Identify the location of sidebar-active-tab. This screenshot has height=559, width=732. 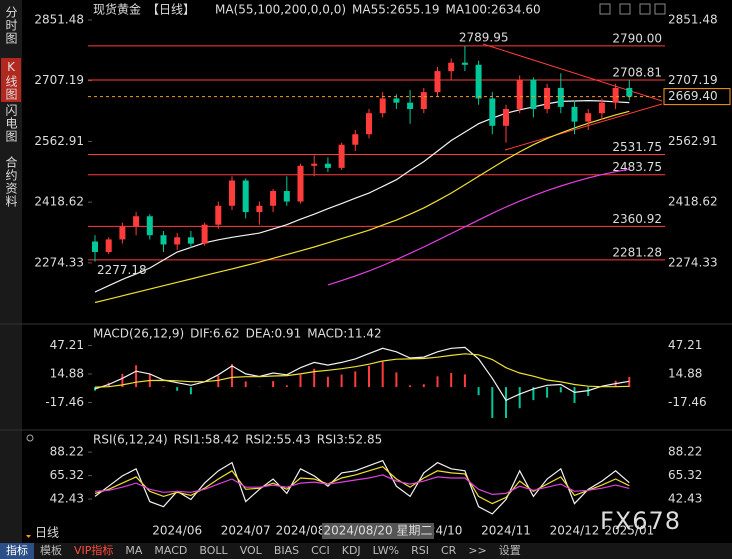
(11, 80).